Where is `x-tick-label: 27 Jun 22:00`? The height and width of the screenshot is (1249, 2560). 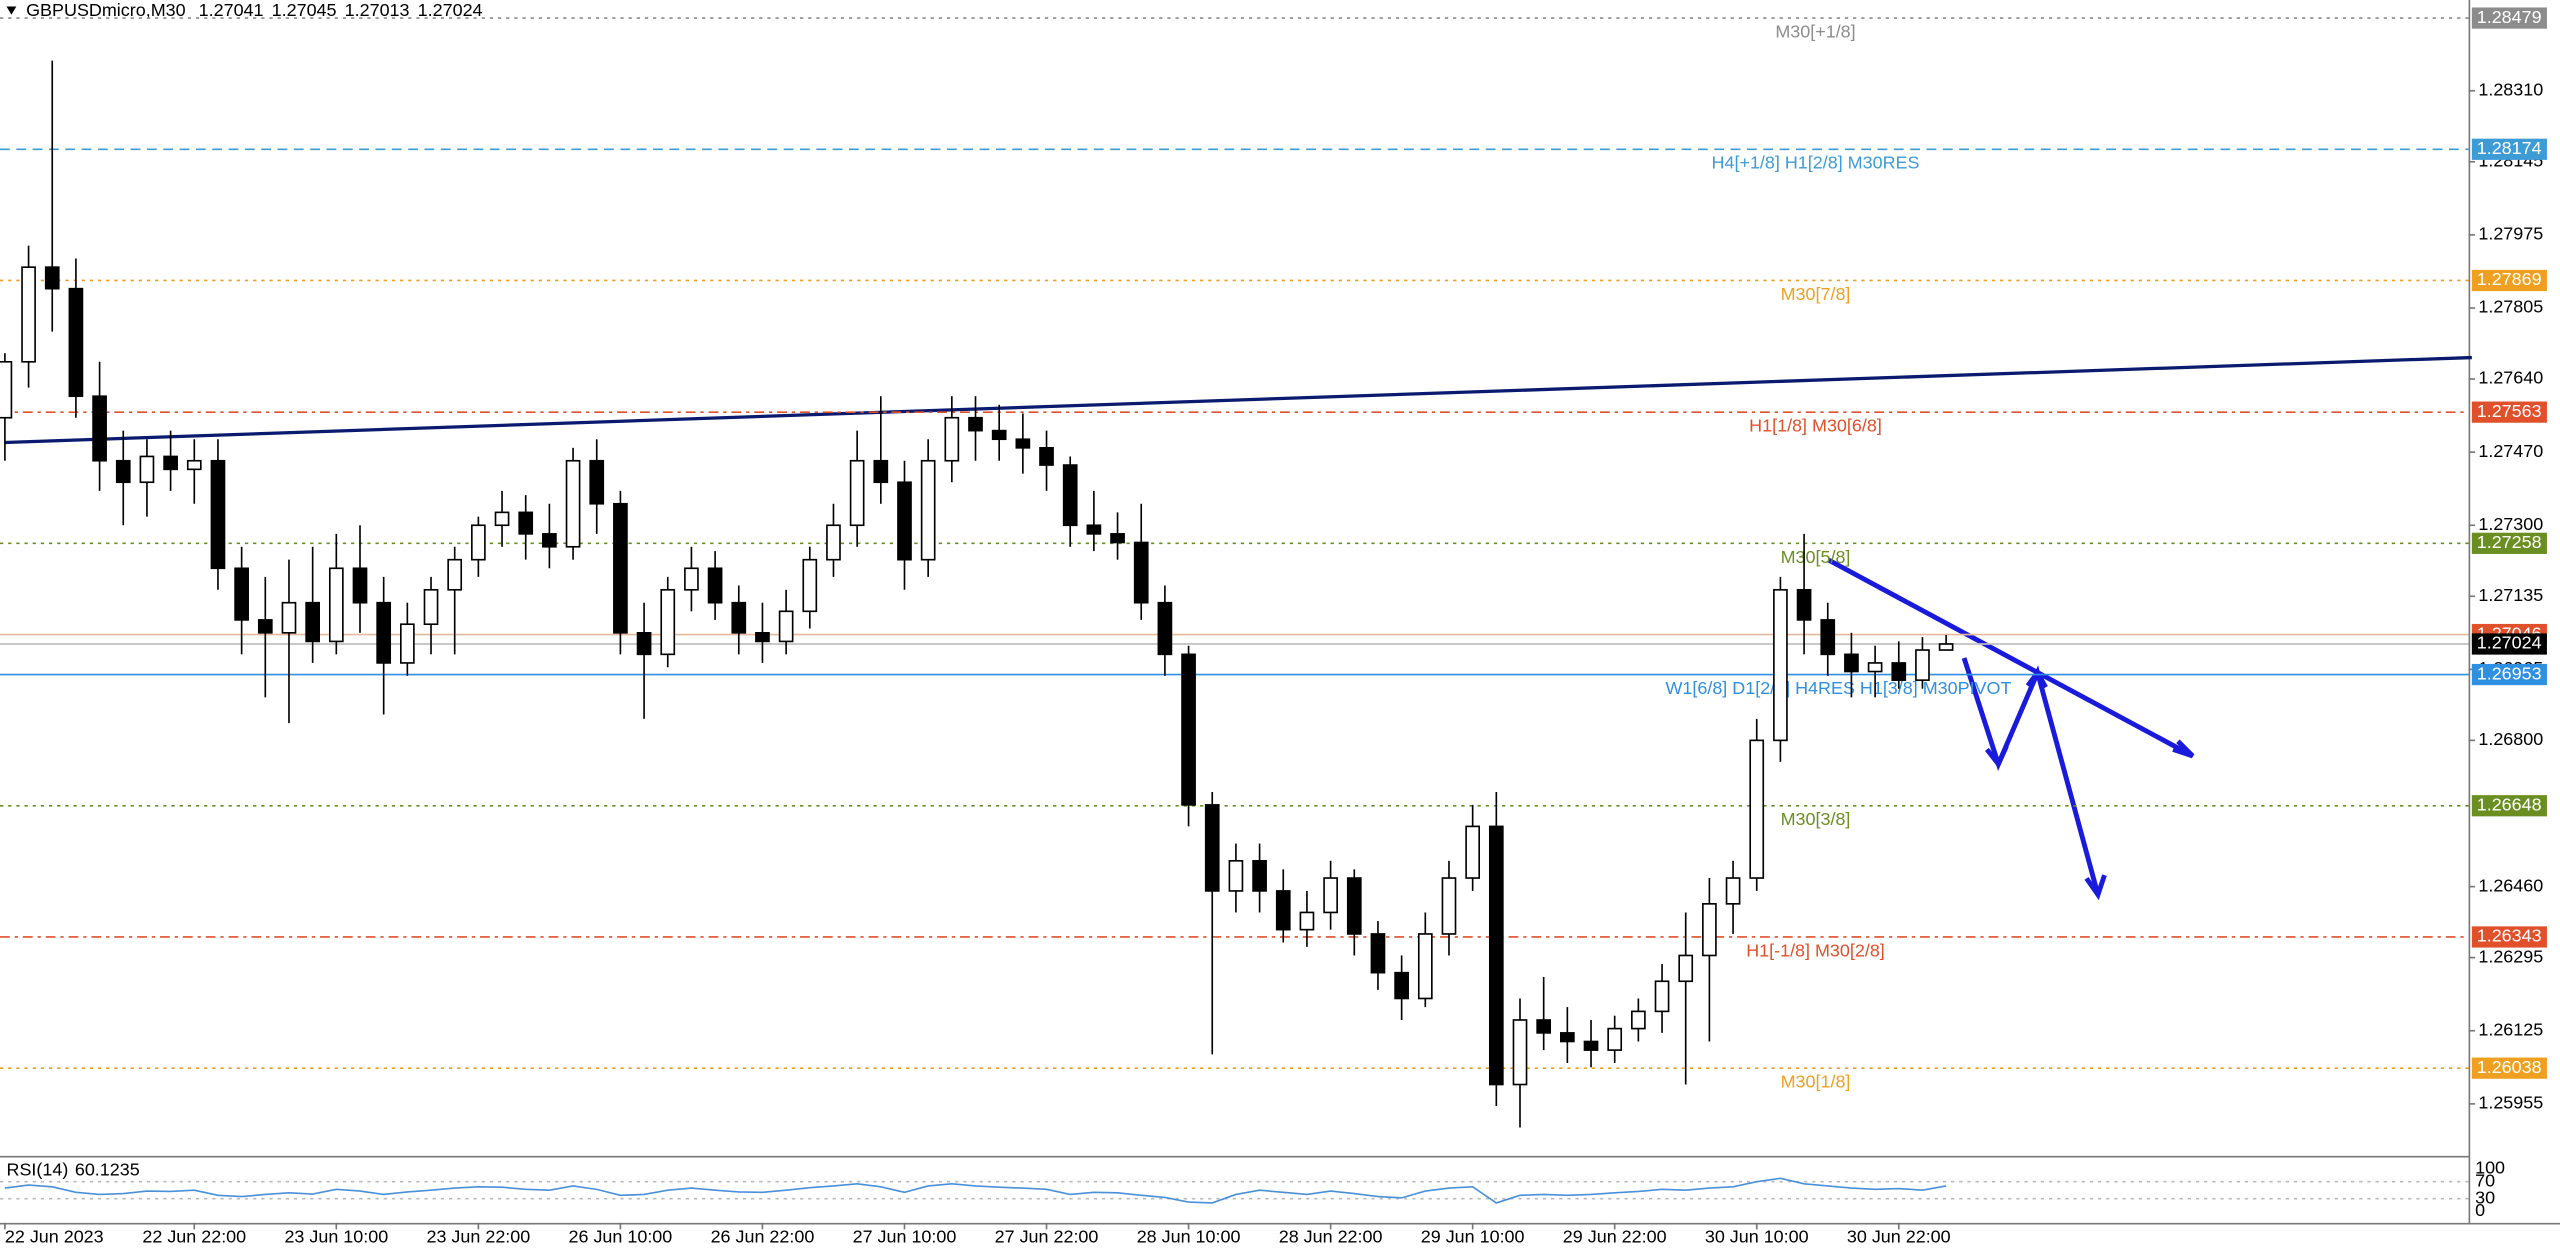 x-tick-label: 27 Jun 22:00 is located at coordinates (1047, 1236).